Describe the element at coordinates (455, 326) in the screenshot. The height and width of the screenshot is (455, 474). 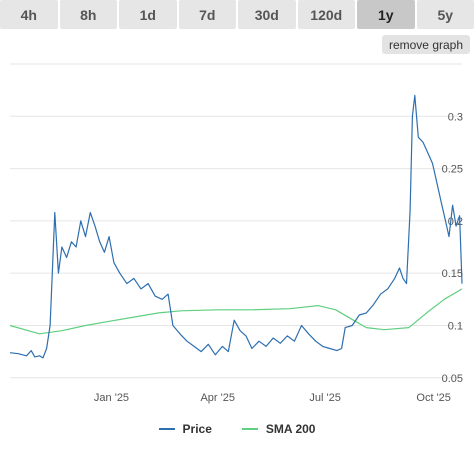
I see `y-tick-label: 0.1` at that location.